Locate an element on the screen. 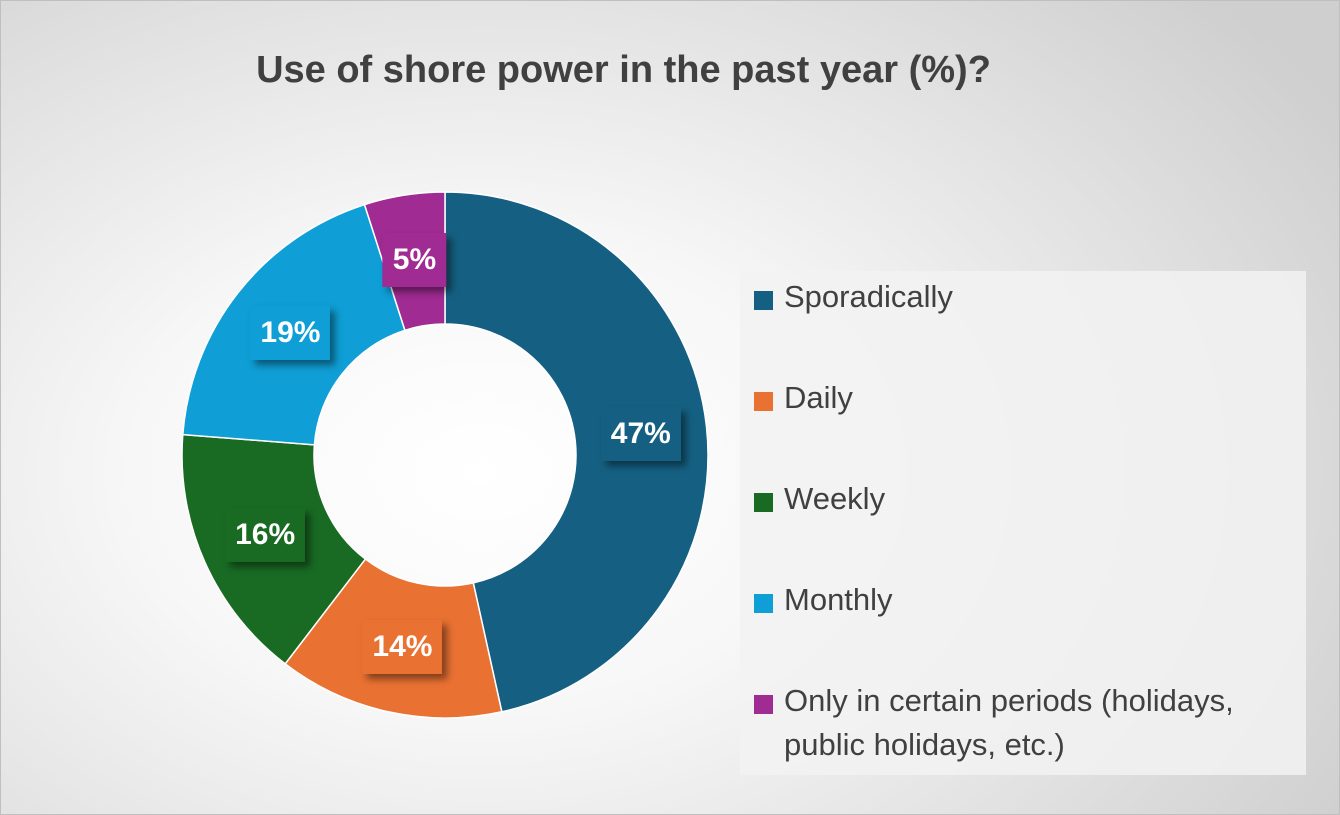 This screenshot has width=1340, height=815. legend-item-sporadically: Sporadically is located at coordinates (1026, 297).